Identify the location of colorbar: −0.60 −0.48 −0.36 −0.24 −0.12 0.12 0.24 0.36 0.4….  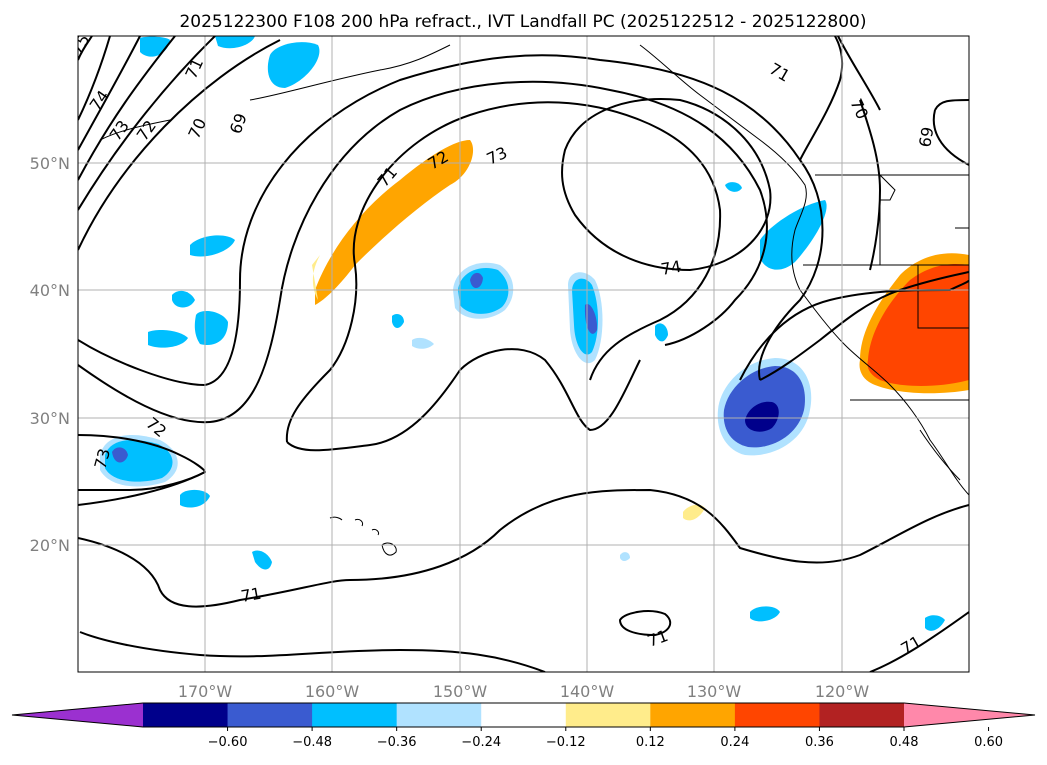
(523, 726).